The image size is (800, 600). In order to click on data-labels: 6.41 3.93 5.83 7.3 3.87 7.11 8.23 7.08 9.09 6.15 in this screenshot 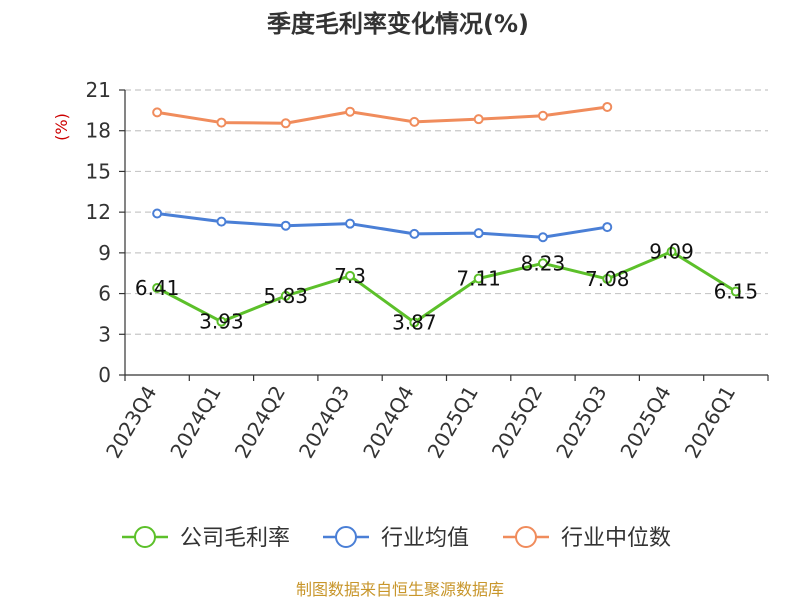, I will do `click(446, 287)`.